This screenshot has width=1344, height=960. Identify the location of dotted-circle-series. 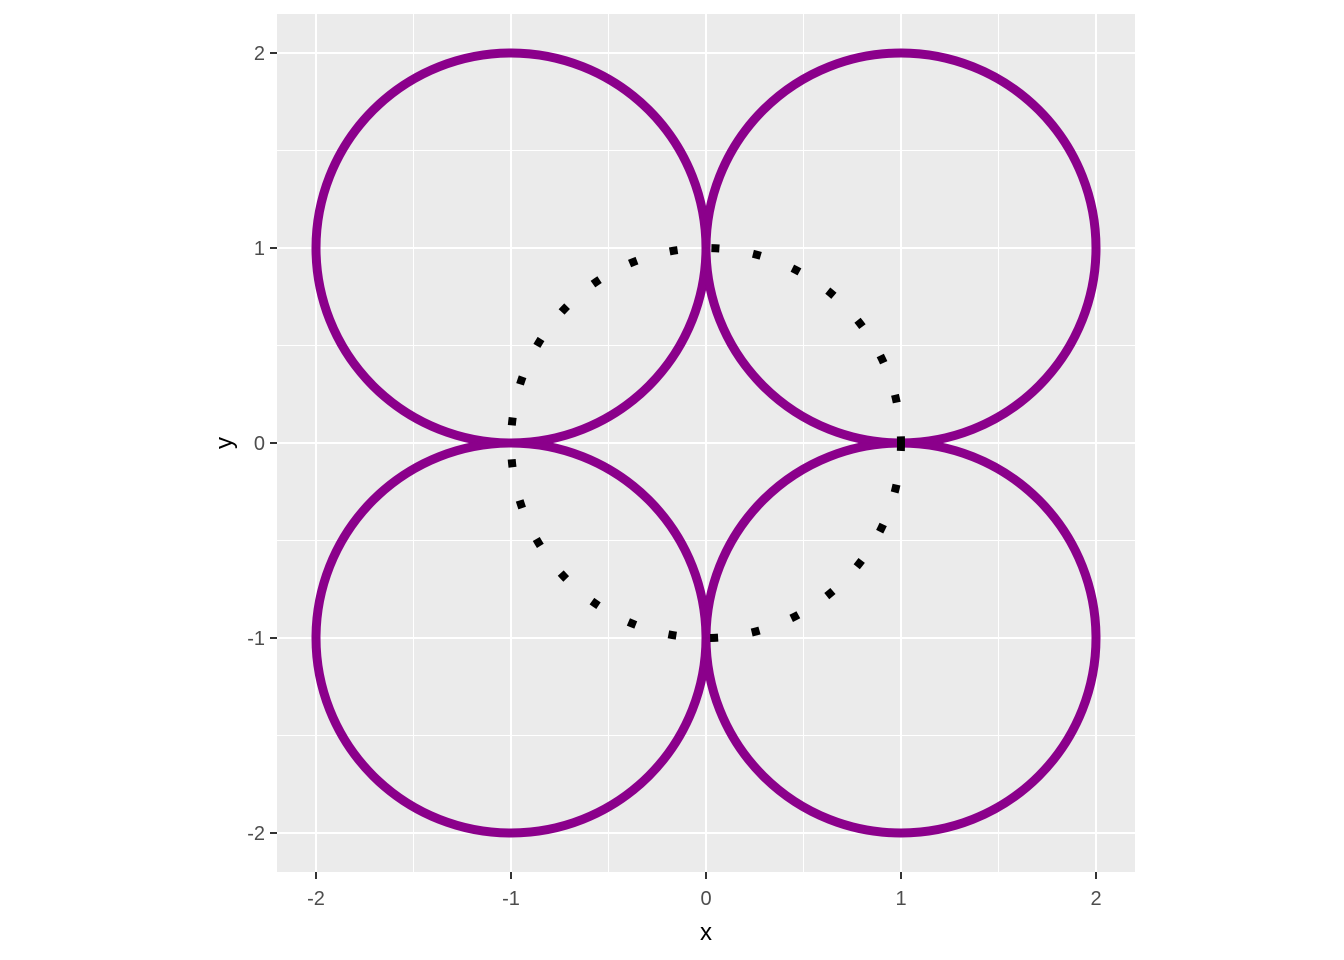
(706, 443).